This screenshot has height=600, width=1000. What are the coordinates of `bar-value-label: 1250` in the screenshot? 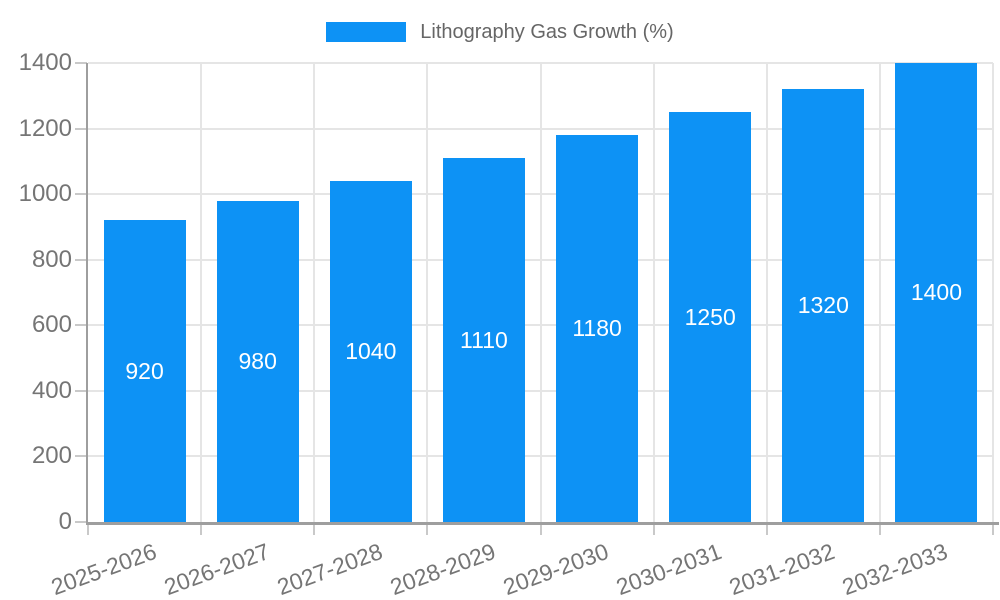 It's located at (710, 316).